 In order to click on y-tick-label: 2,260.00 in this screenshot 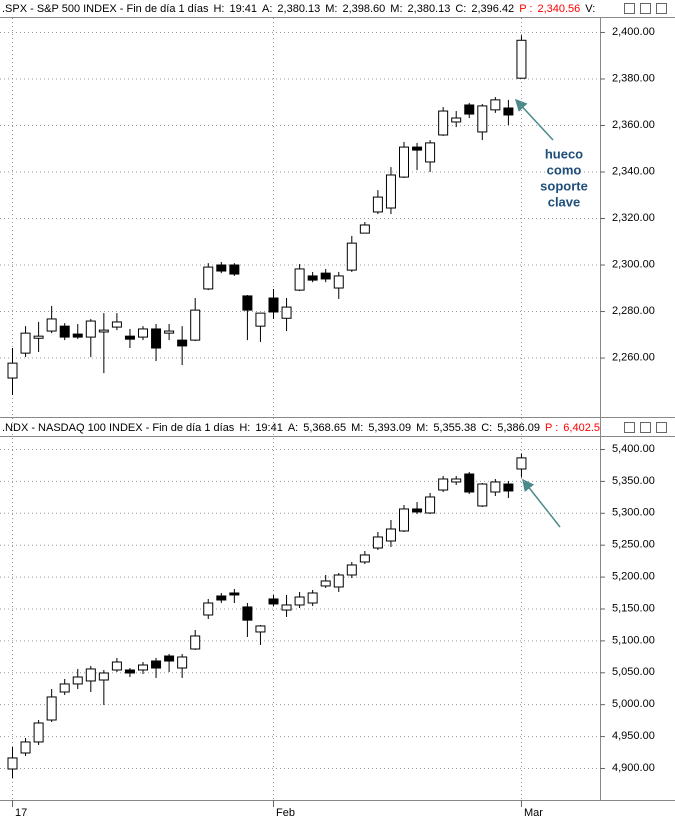, I will do `click(633, 357)`.